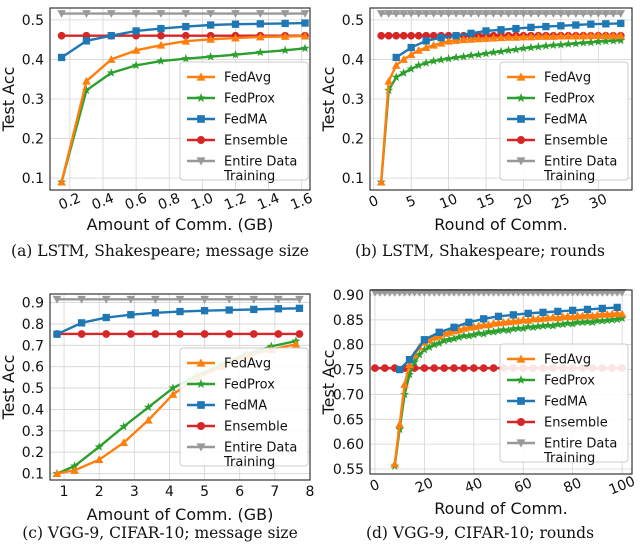 This screenshot has height=548, width=640. I want to click on legend-label: Entire Data, so click(580, 162).